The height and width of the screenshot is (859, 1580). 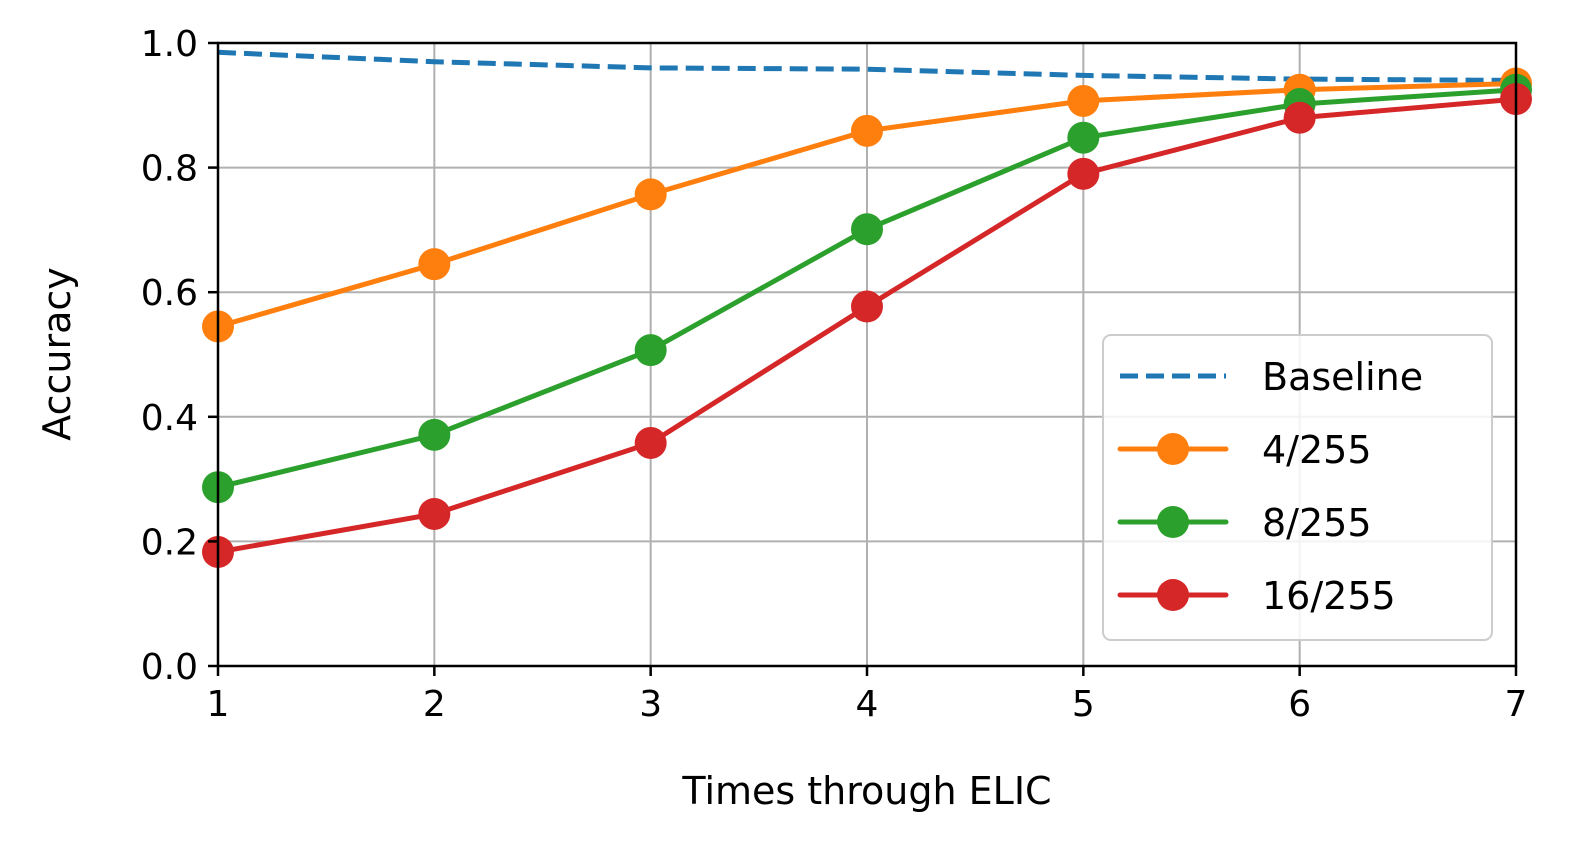 What do you see at coordinates (169, 293) in the screenshot?
I see `y-tick-label: 0.6` at bounding box center [169, 293].